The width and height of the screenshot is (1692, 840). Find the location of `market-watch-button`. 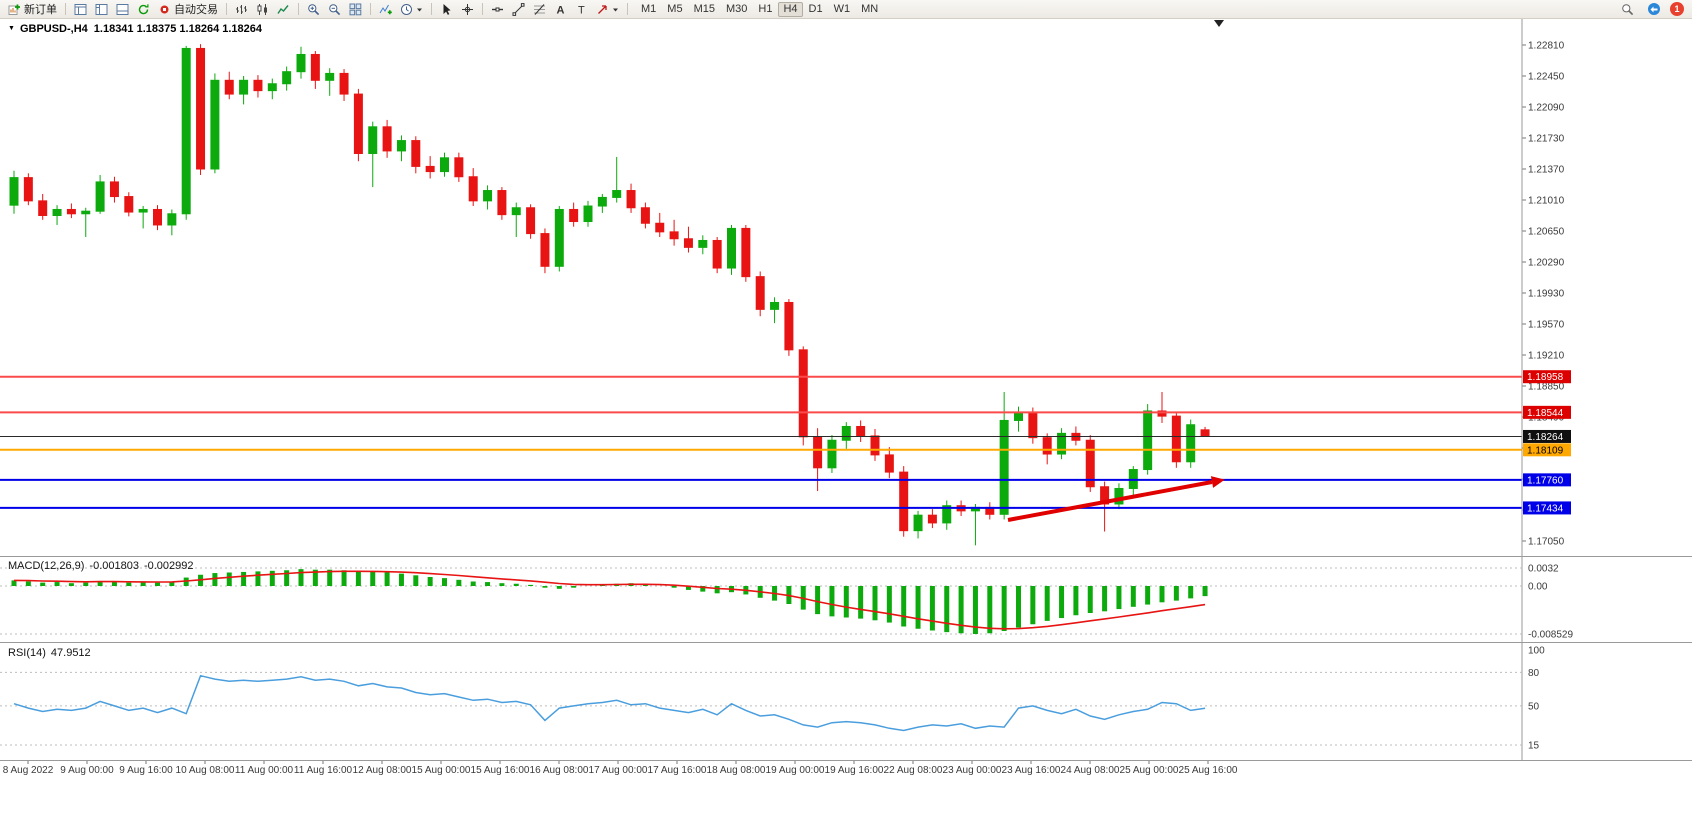

market-watch-button is located at coordinates (80, 9).